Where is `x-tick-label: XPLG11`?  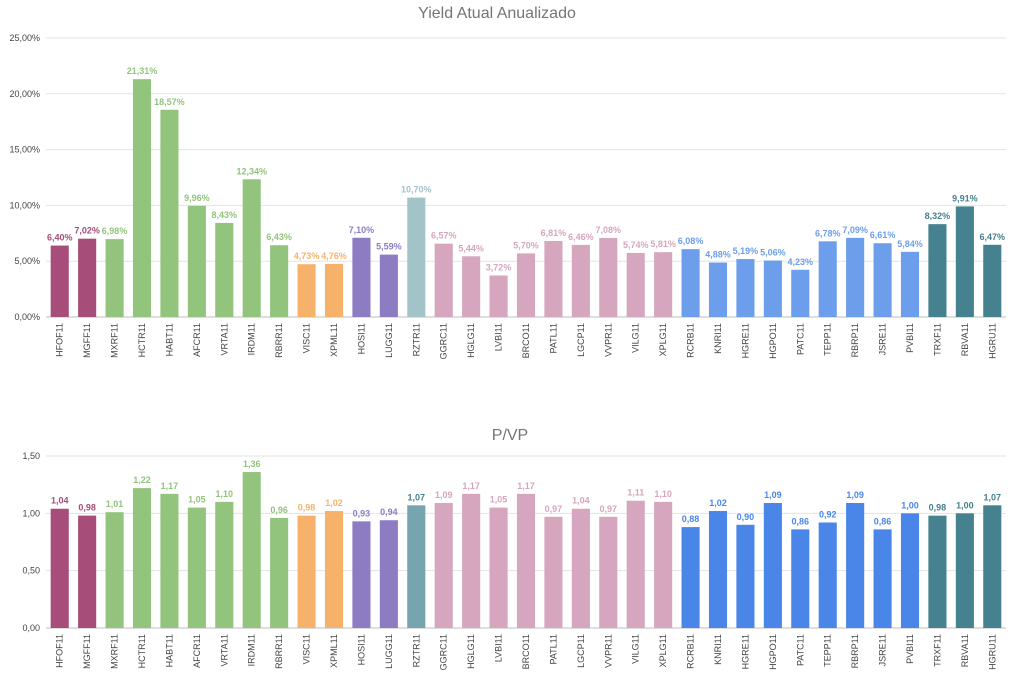 x-tick-label: XPLG11 is located at coordinates (663, 339).